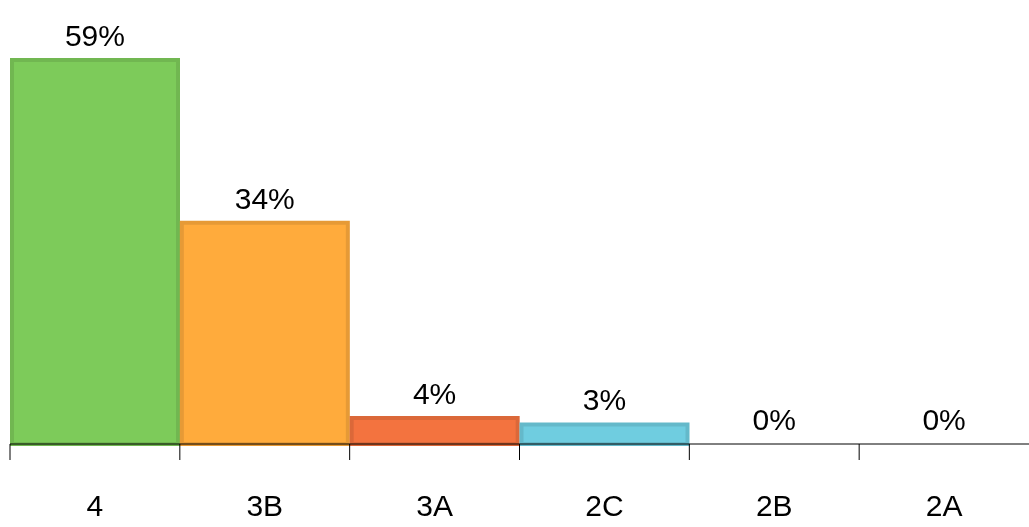  What do you see at coordinates (604, 400) in the screenshot?
I see `data-label: 3%` at bounding box center [604, 400].